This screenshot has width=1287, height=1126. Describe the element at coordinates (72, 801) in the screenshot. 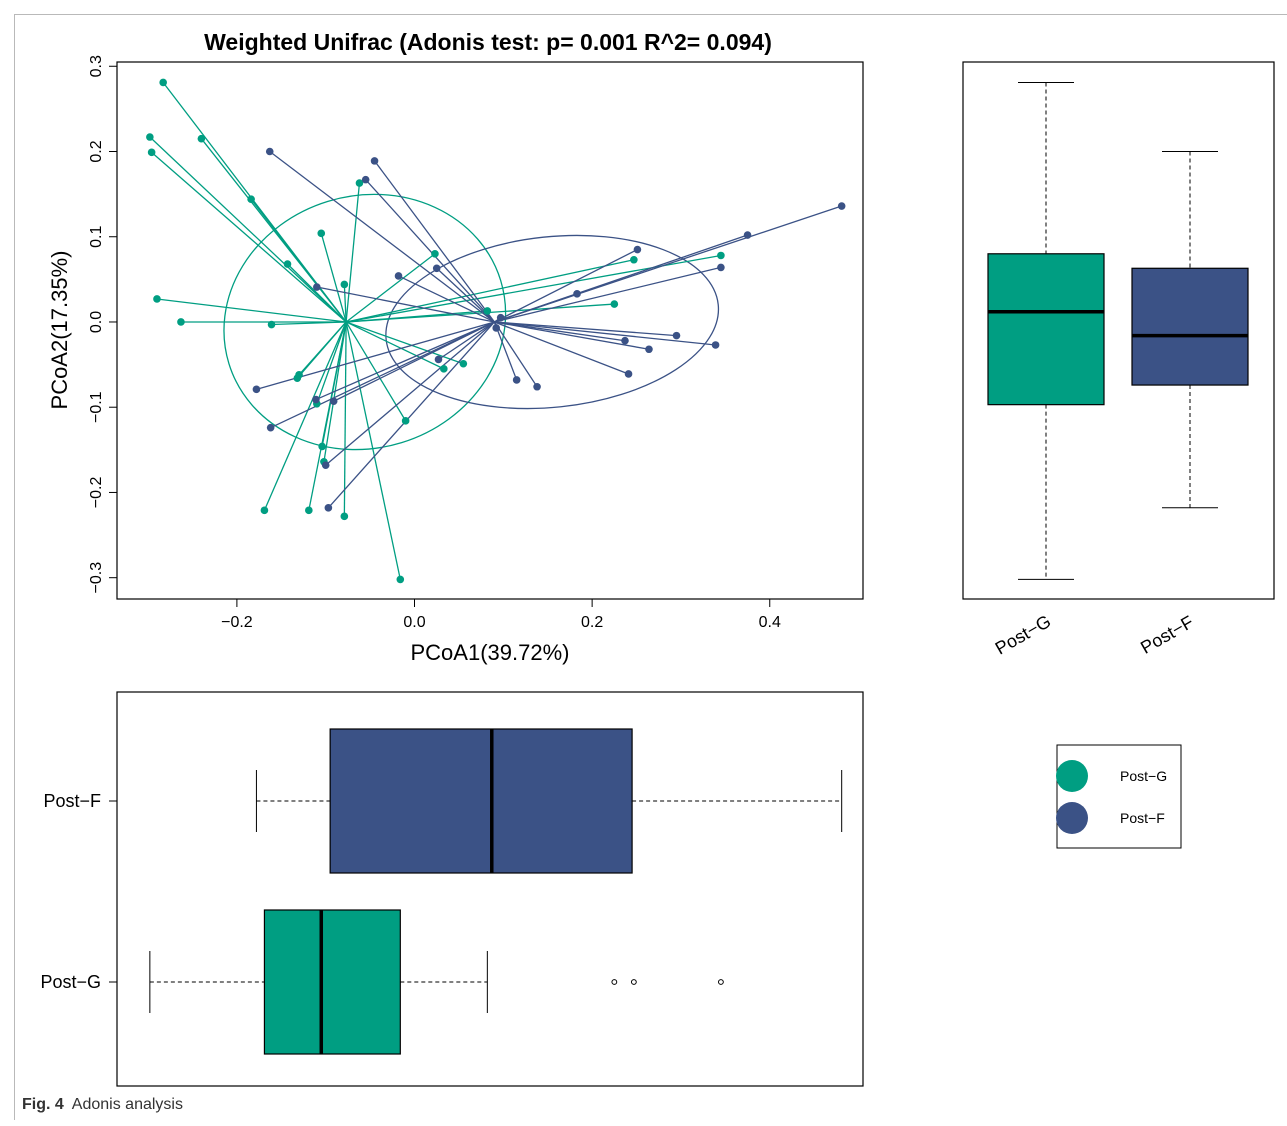

I see `category-label: Post−F` at that location.